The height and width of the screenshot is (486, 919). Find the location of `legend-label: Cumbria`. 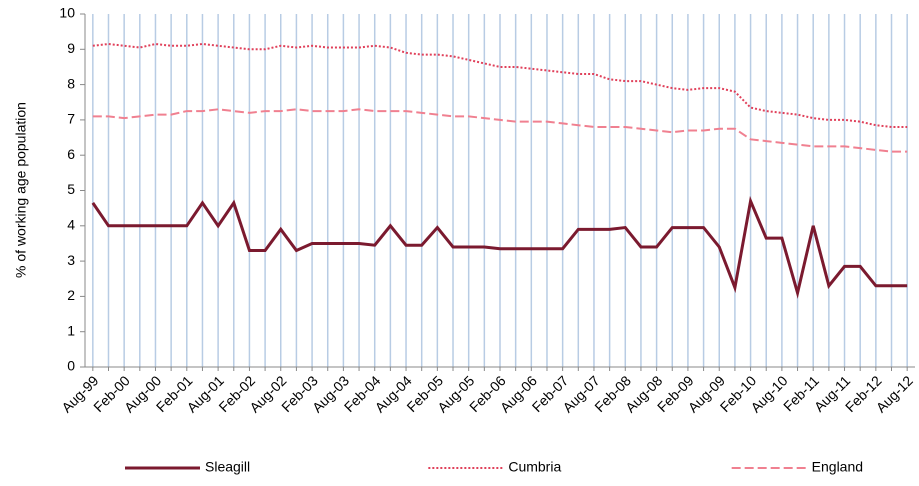

legend-label: Cumbria is located at coordinates (534, 467).